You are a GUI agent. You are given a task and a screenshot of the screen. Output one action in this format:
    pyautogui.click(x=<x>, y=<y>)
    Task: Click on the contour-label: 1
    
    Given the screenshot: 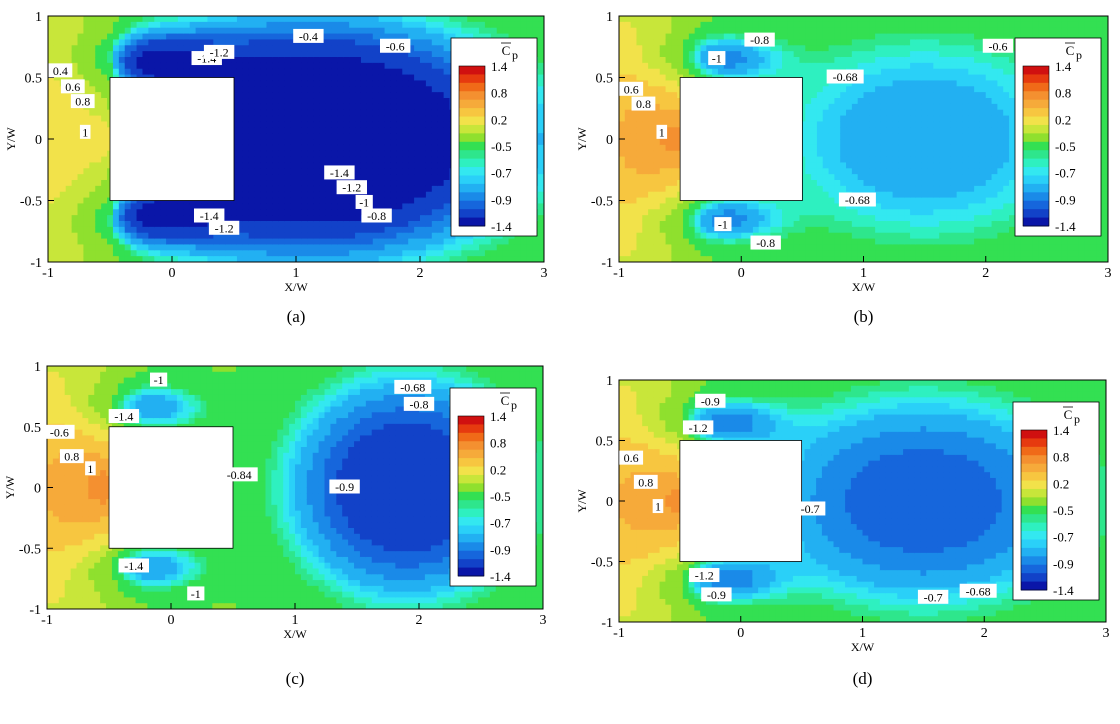 What is the action you would take?
    pyautogui.click(x=662, y=132)
    